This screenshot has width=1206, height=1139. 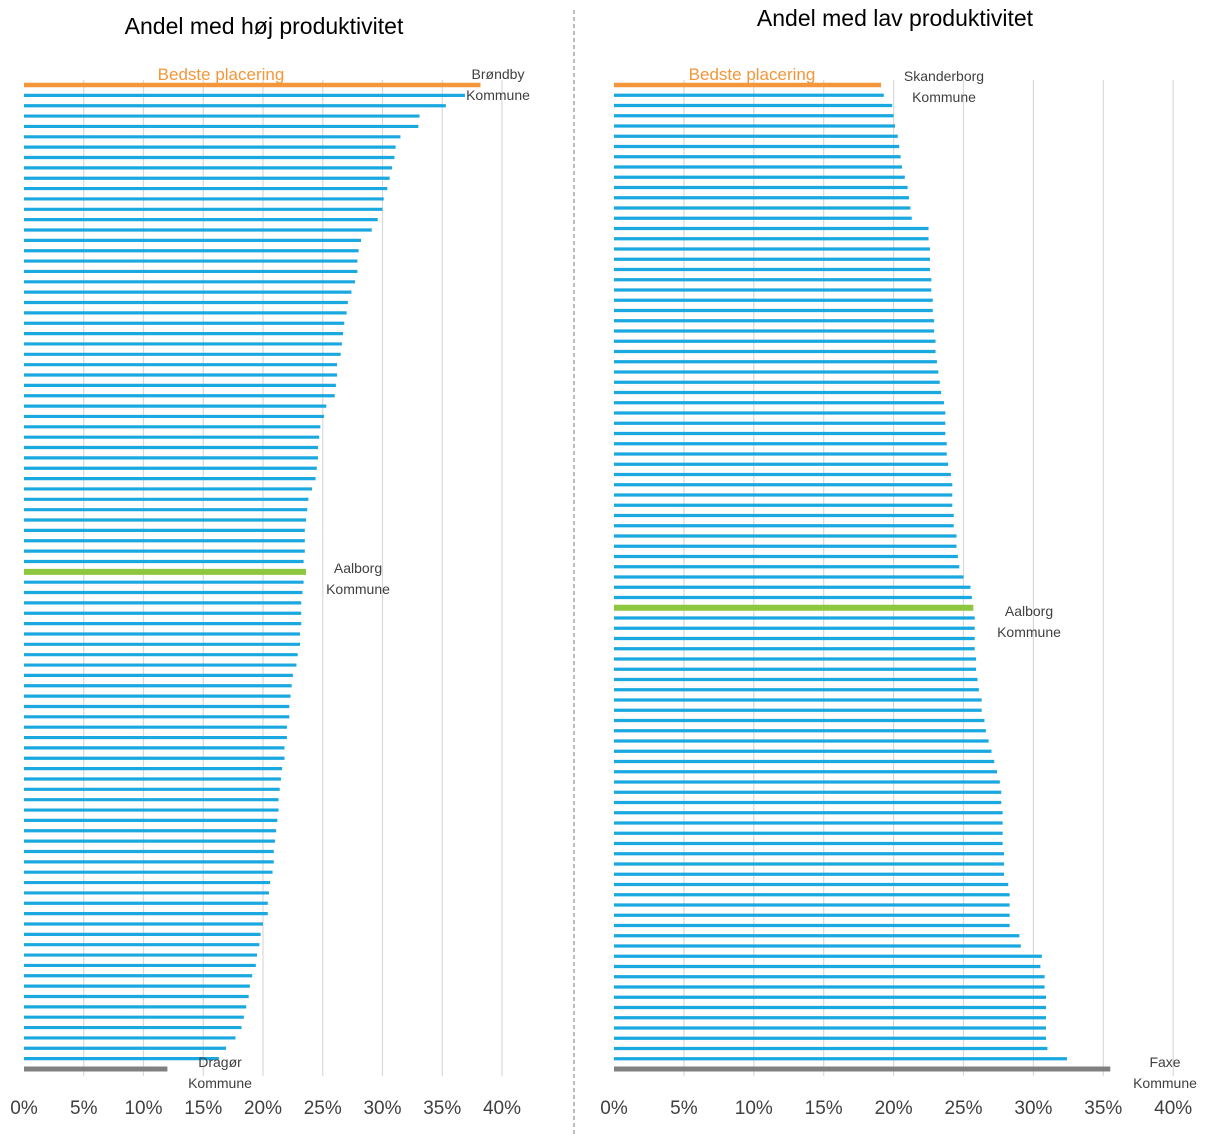 I want to click on annotation-line1: Faxe, so click(x=1164, y=1062).